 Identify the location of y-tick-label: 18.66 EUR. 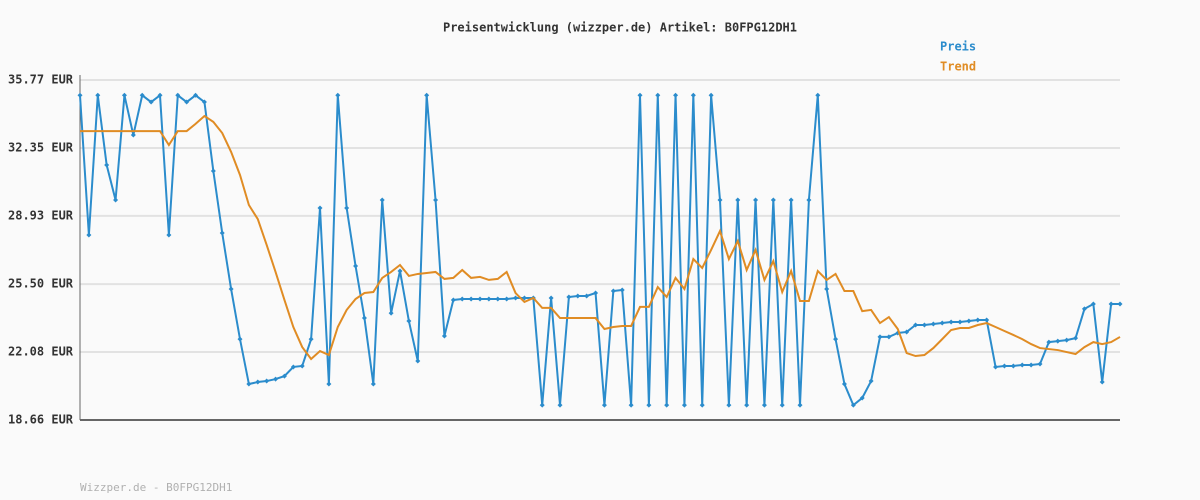
(41, 420).